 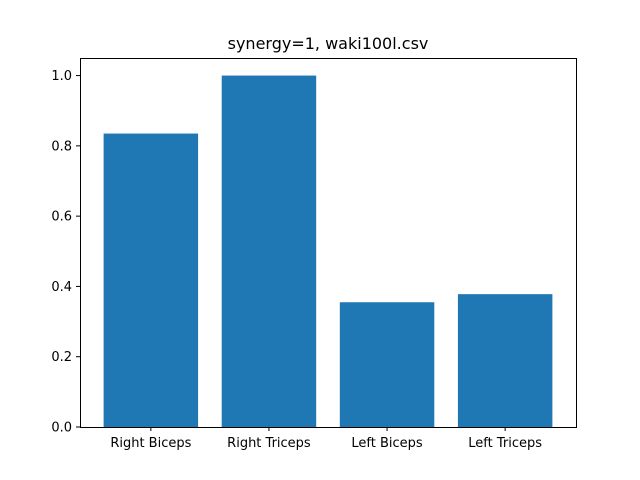 I want to click on y-axis: 0.0 0.2 0.4 0.6 0.8 1.0, so click(x=65, y=252).